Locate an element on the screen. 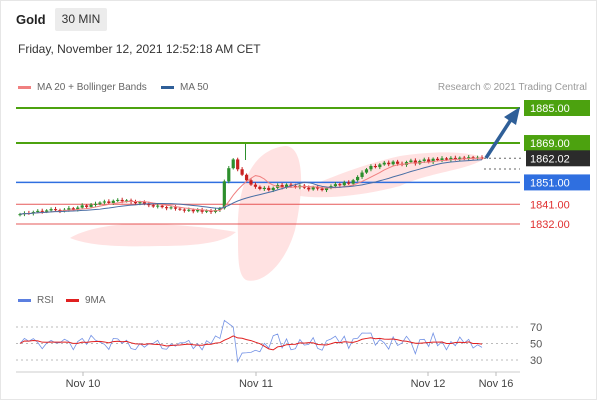 This screenshot has height=400, width=597. level-label-text: 1851.00 is located at coordinates (550, 183).